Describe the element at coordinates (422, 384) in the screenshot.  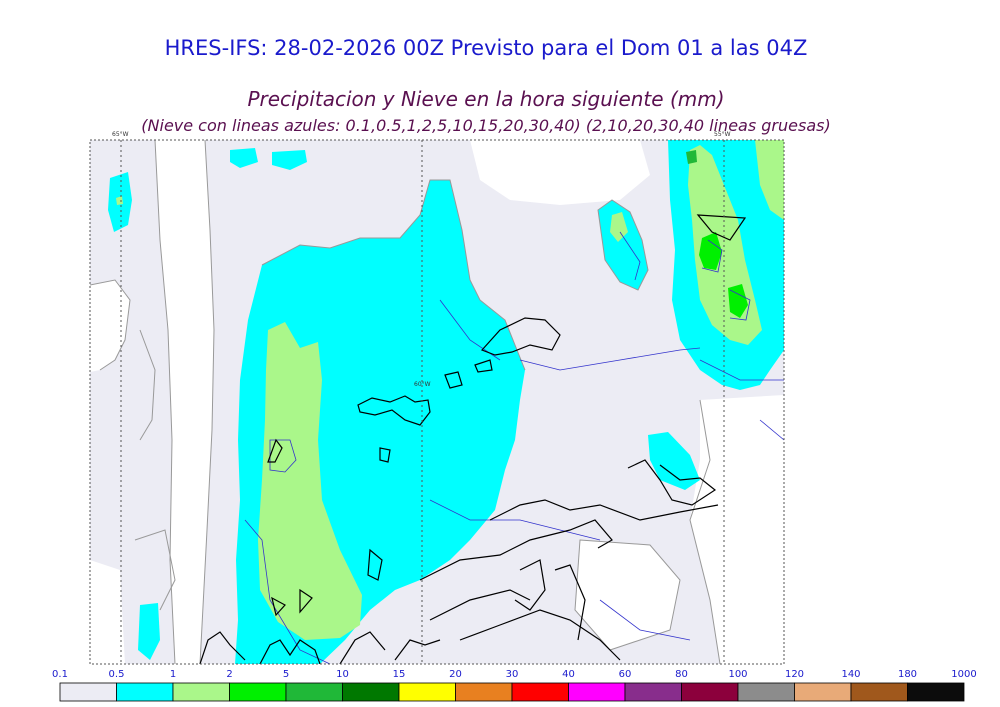
I see `lon-label-60w: 60°W` at that location.